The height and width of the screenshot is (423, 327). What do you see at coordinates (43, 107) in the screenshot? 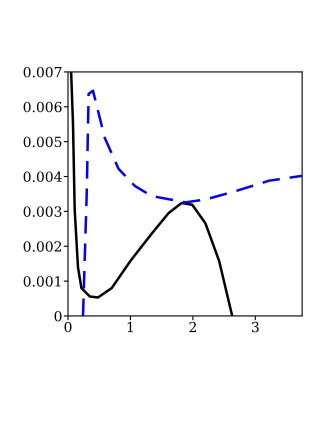
I see `y-tick-label: 0.006` at bounding box center [43, 107].